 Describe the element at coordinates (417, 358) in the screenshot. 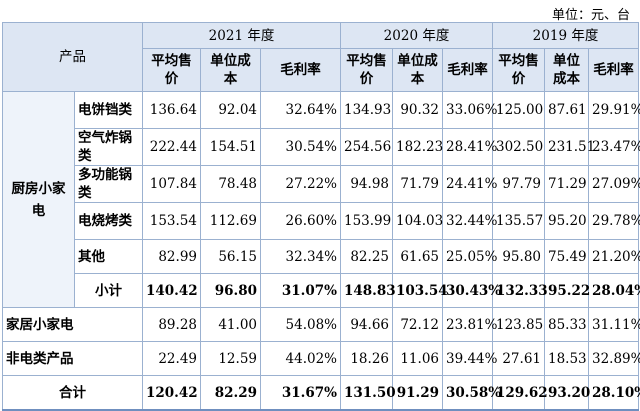

I see `cell-value: 11.06` at that location.